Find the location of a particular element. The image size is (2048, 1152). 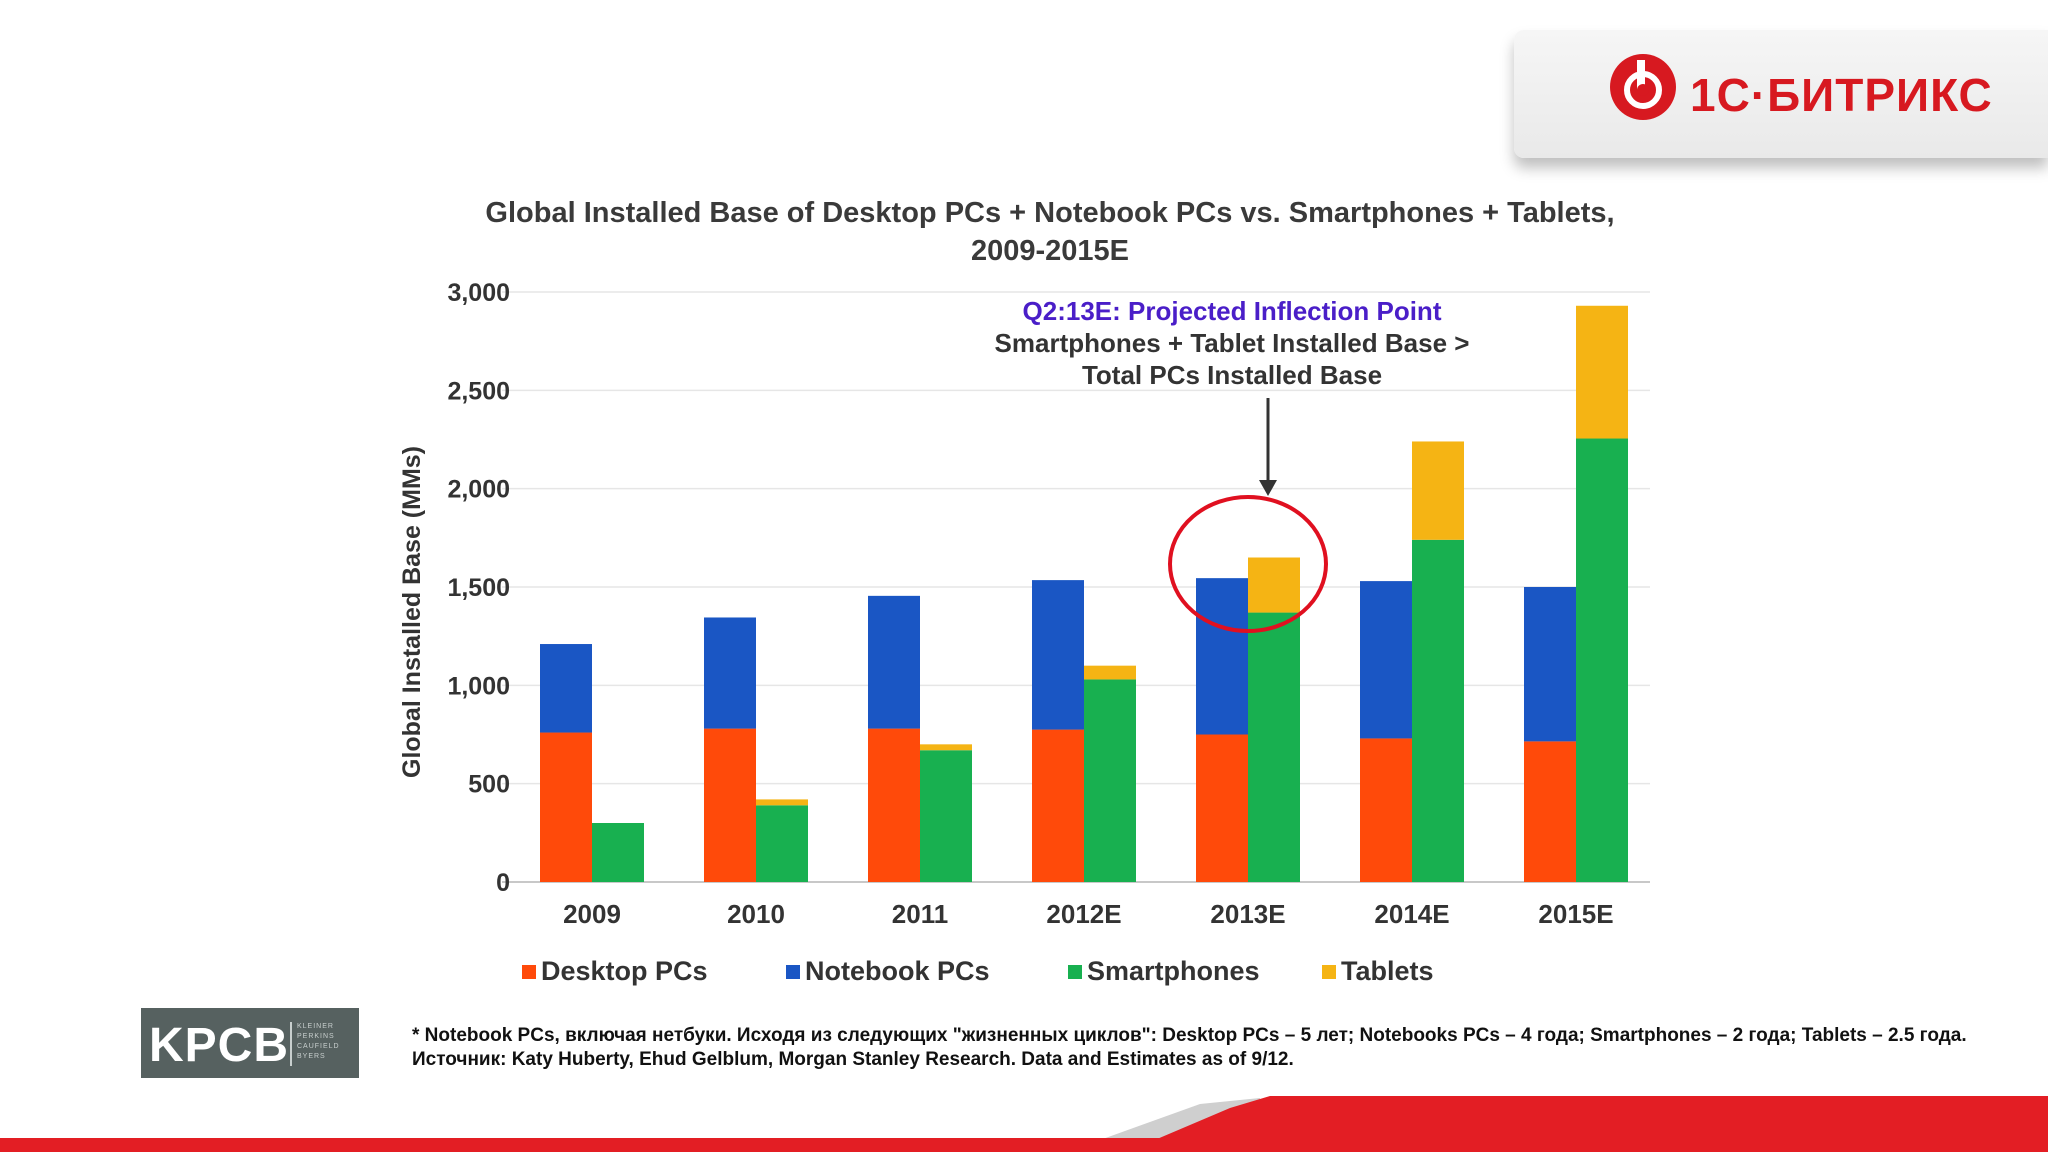

kpcb-line: BYERS is located at coordinates (311, 1056).